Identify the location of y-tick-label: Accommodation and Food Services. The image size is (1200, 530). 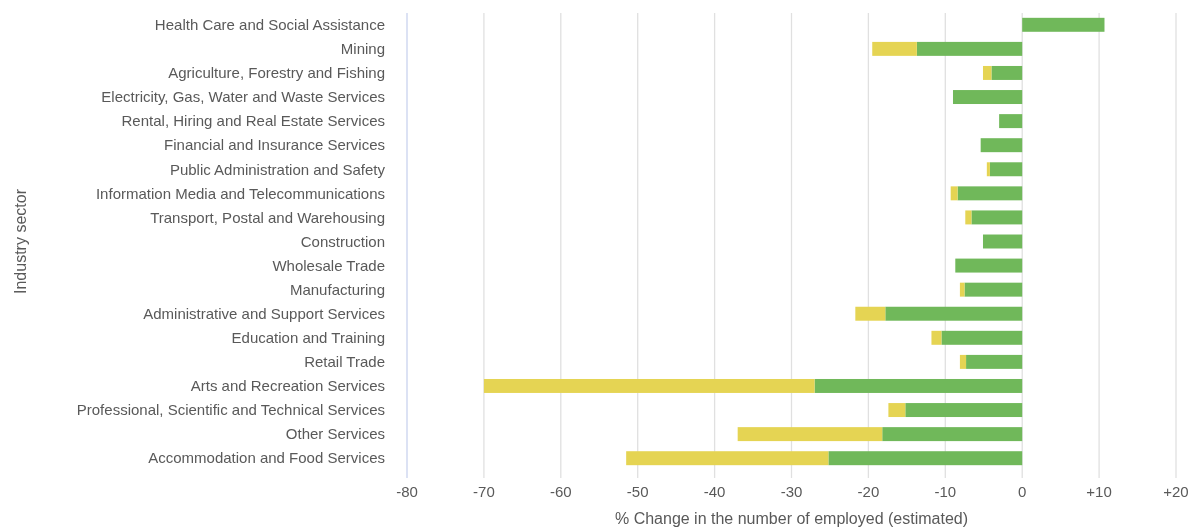
(266, 458).